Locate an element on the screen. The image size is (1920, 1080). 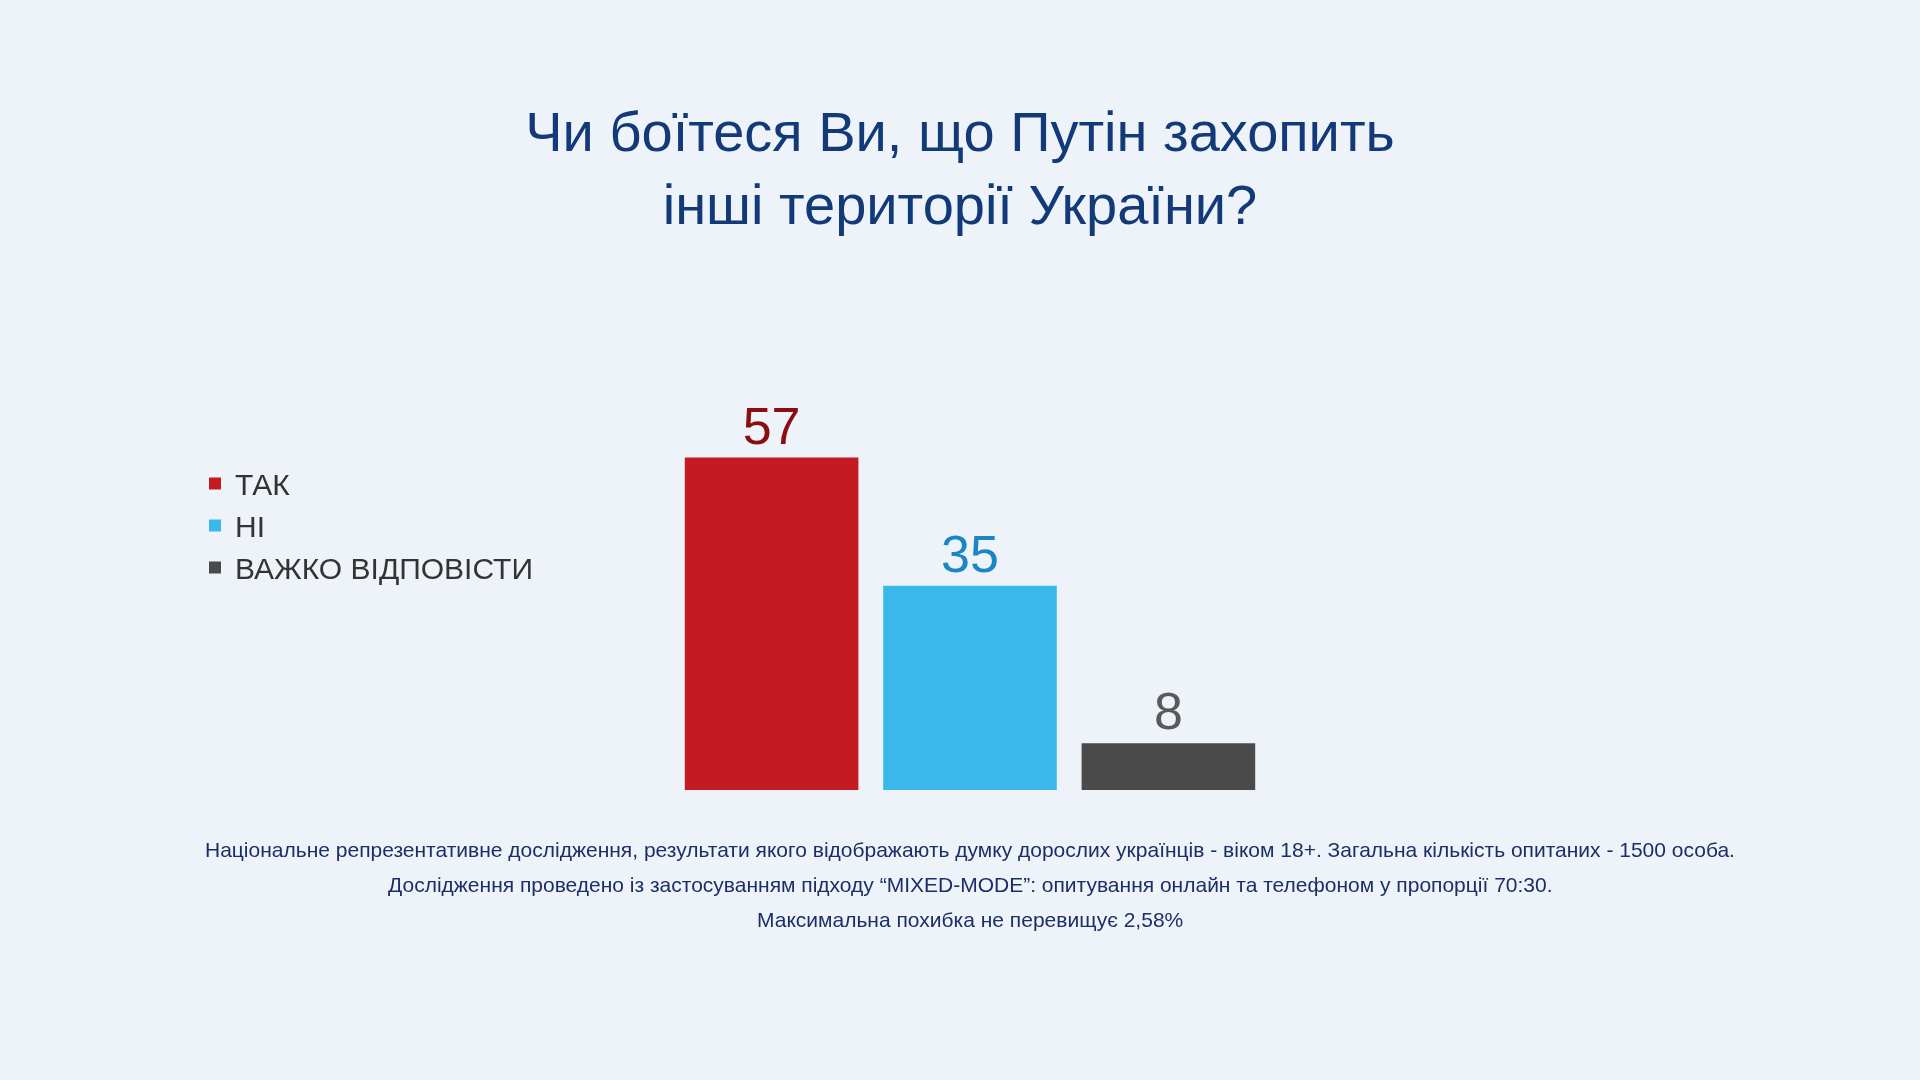
data-label: 35 is located at coordinates (970, 553).